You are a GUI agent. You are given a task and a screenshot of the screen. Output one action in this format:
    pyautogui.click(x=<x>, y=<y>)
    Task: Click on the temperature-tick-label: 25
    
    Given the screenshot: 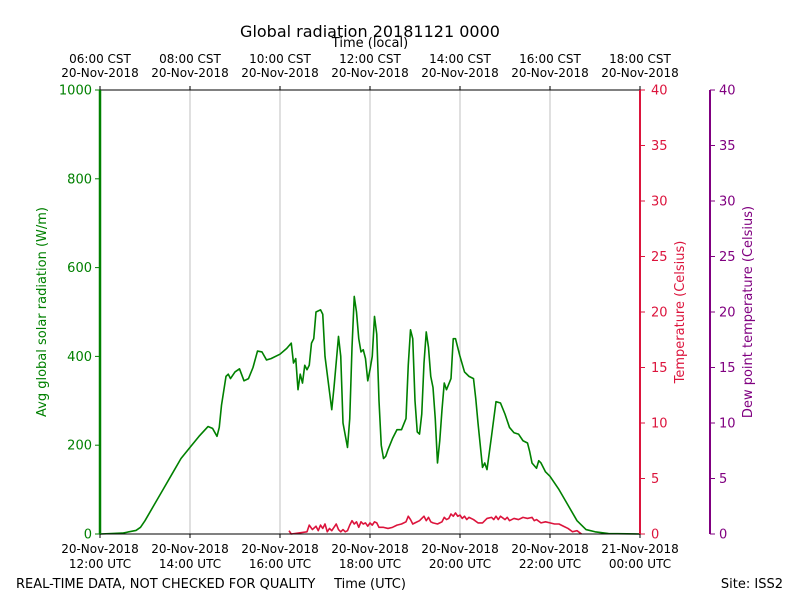 What is the action you would take?
    pyautogui.click(x=659, y=257)
    